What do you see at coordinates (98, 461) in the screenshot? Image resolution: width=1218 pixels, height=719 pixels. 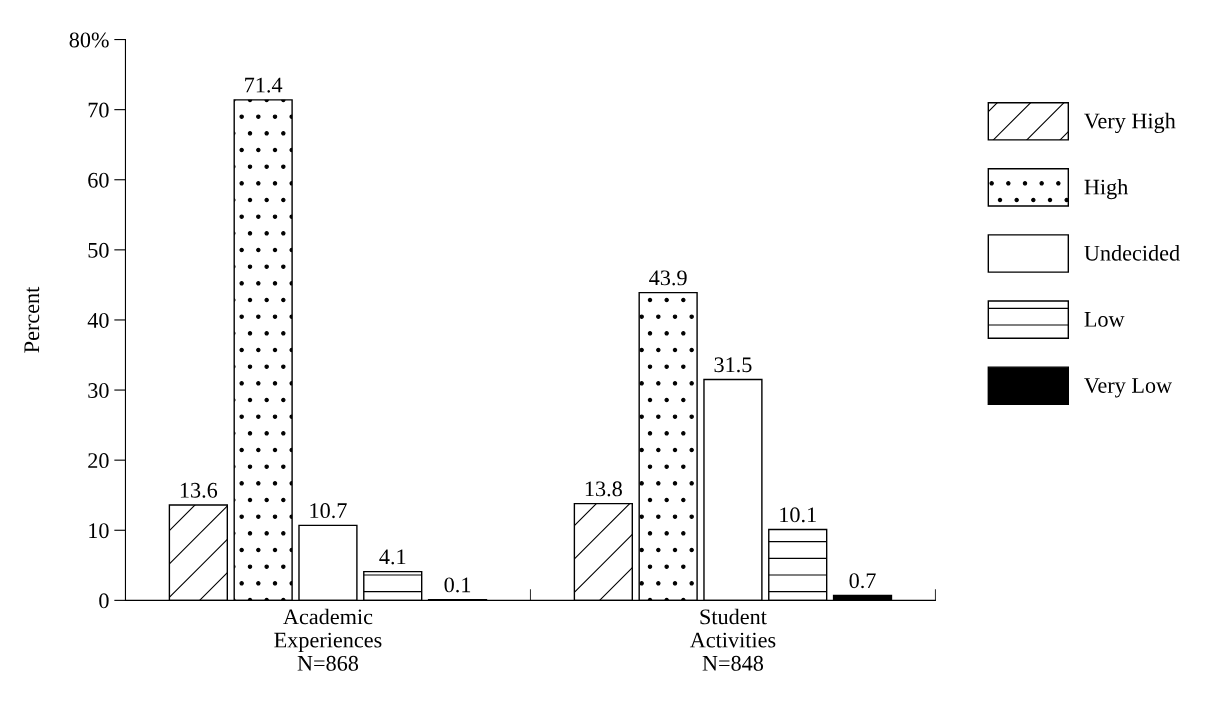 I see `y-tick-label: 20` at bounding box center [98, 461].